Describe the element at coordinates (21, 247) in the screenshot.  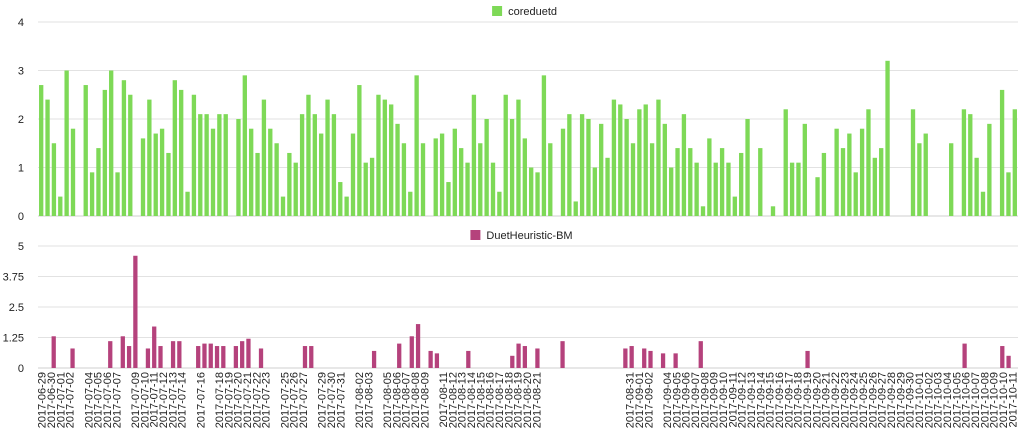
I see `y-tick-label: 5` at that location.